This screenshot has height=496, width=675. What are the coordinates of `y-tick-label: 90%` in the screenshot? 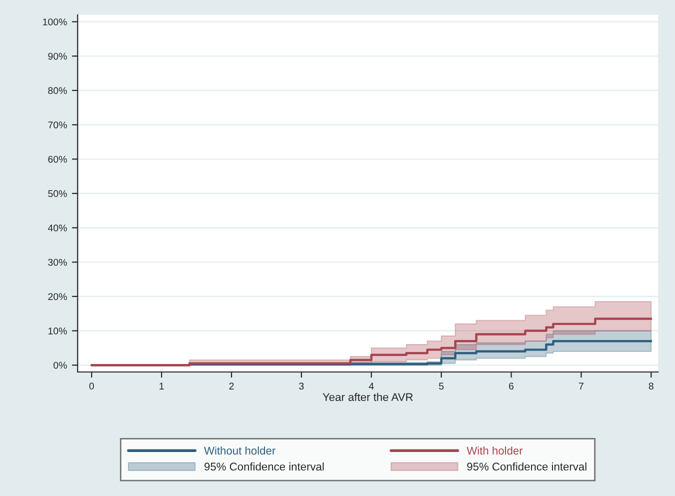 It's located at (57, 56).